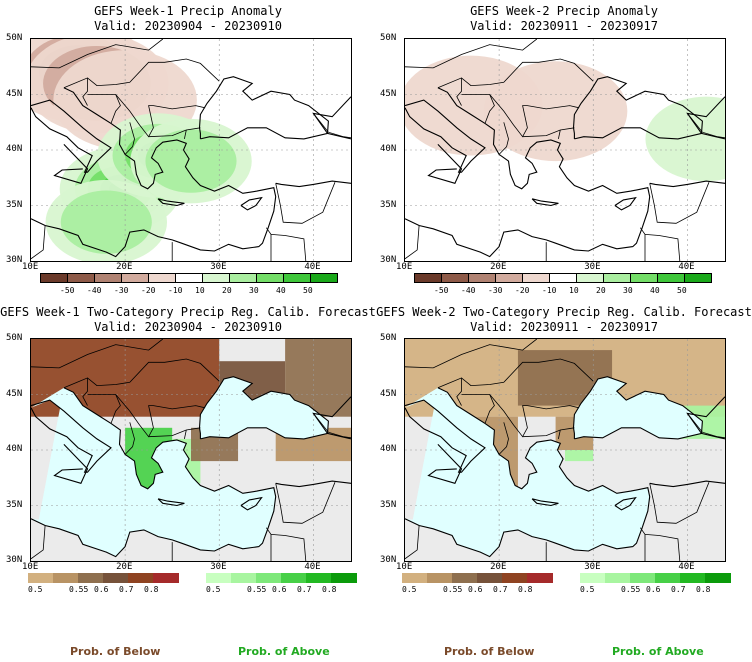 This screenshot has height=662, width=752. What do you see at coordinates (200, 290) in the screenshot?
I see `colorbar-label: 10` at bounding box center [200, 290].